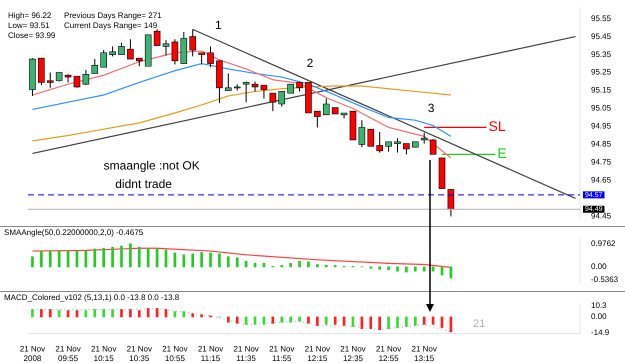 Image resolution: width=625 pixels, height=363 pixels. What do you see at coordinates (143, 184) in the screenshot?
I see `annotation: didnt trade` at bounding box center [143, 184].